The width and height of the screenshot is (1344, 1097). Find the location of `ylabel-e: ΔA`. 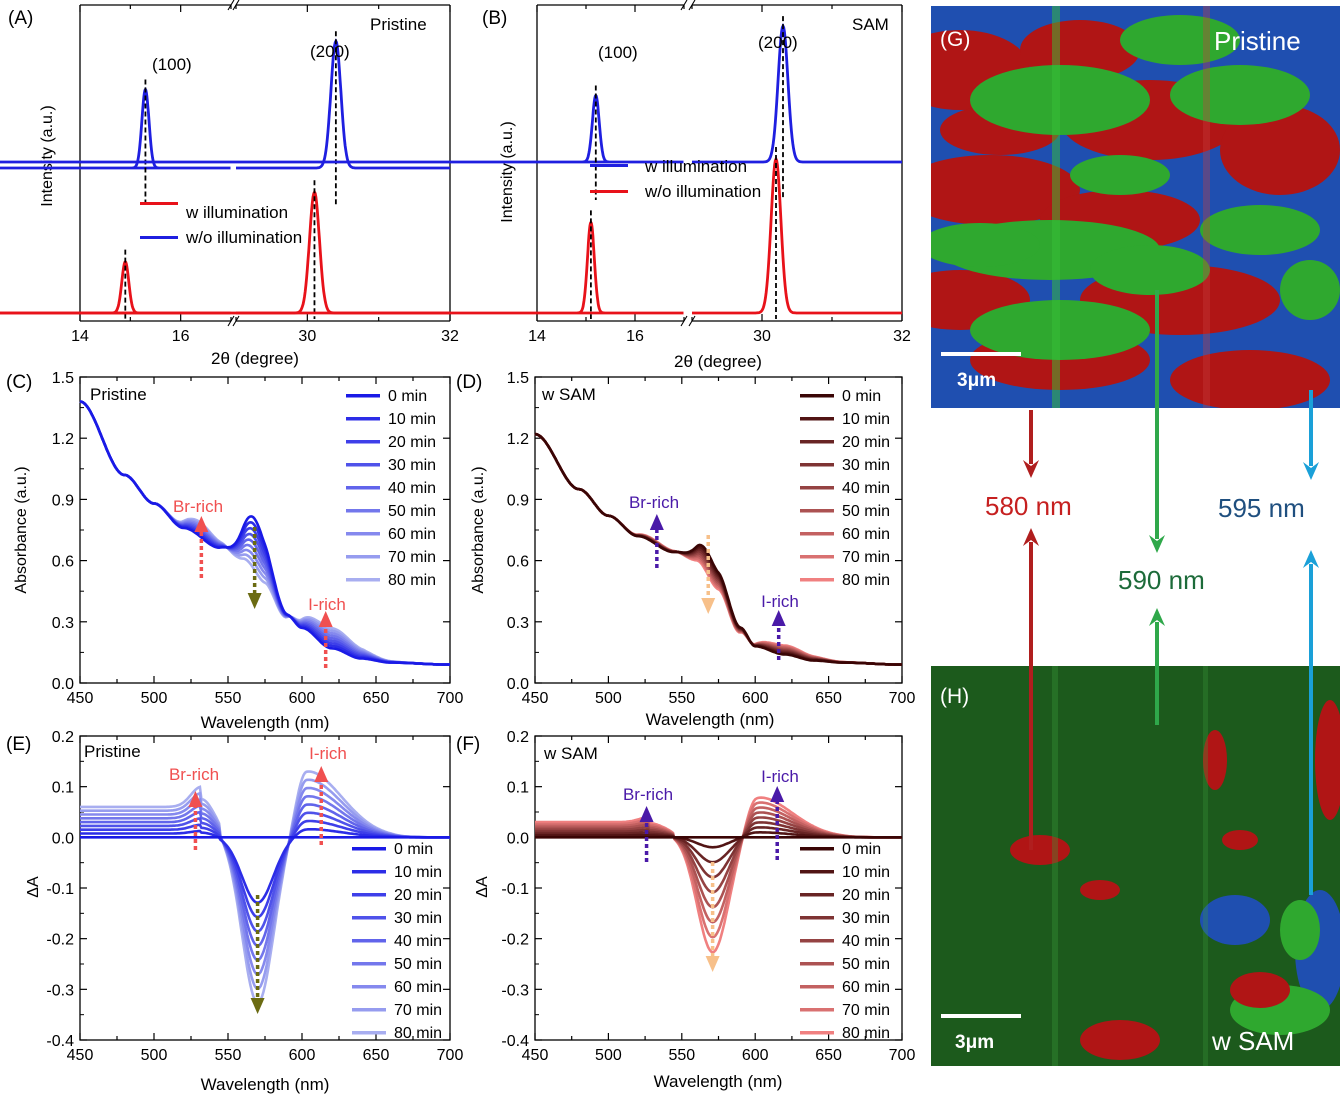

ylabel-e: ΔA is located at coordinates (33, 887).